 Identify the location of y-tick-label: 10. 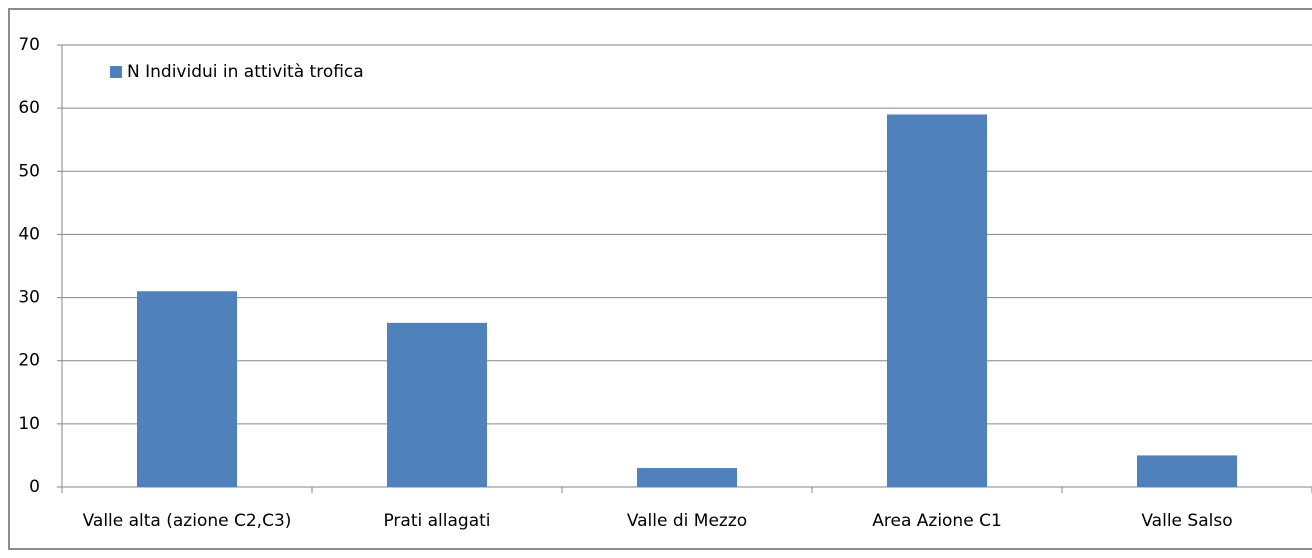
(29, 424).